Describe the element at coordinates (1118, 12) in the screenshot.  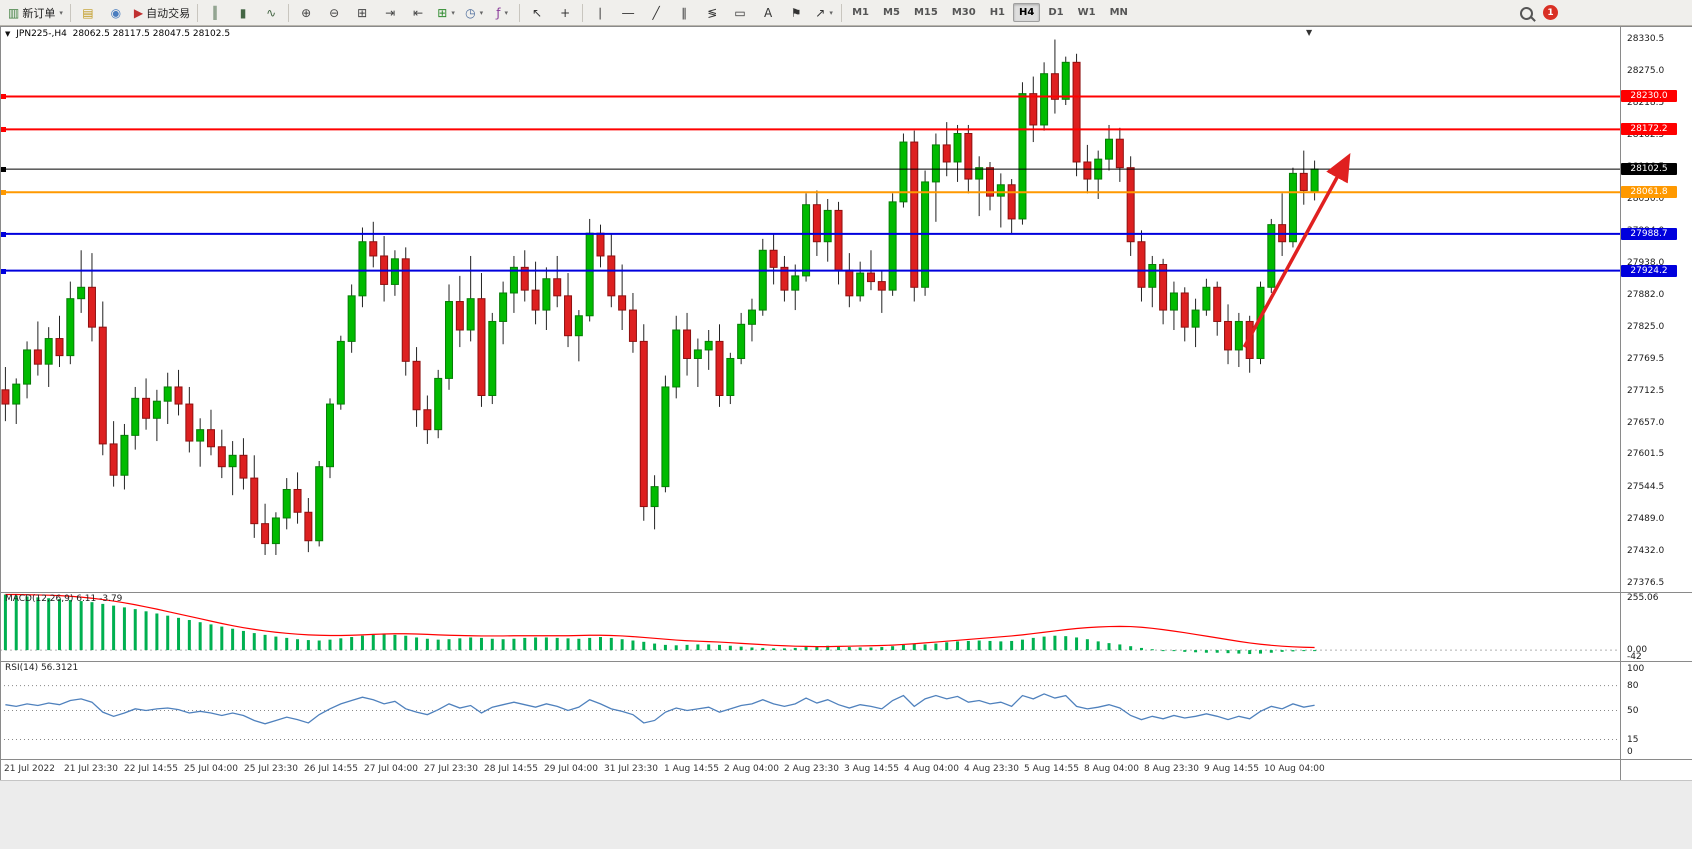
I see `timeframe-MN-button: MN` at that location.